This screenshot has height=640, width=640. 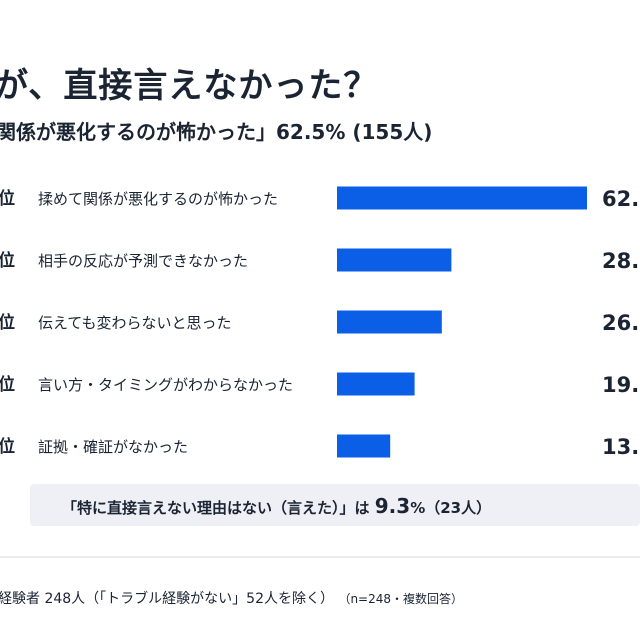 What do you see at coordinates (143, 261) in the screenshot?
I see `category-label: 相手の反応が予測できなかった` at bounding box center [143, 261].